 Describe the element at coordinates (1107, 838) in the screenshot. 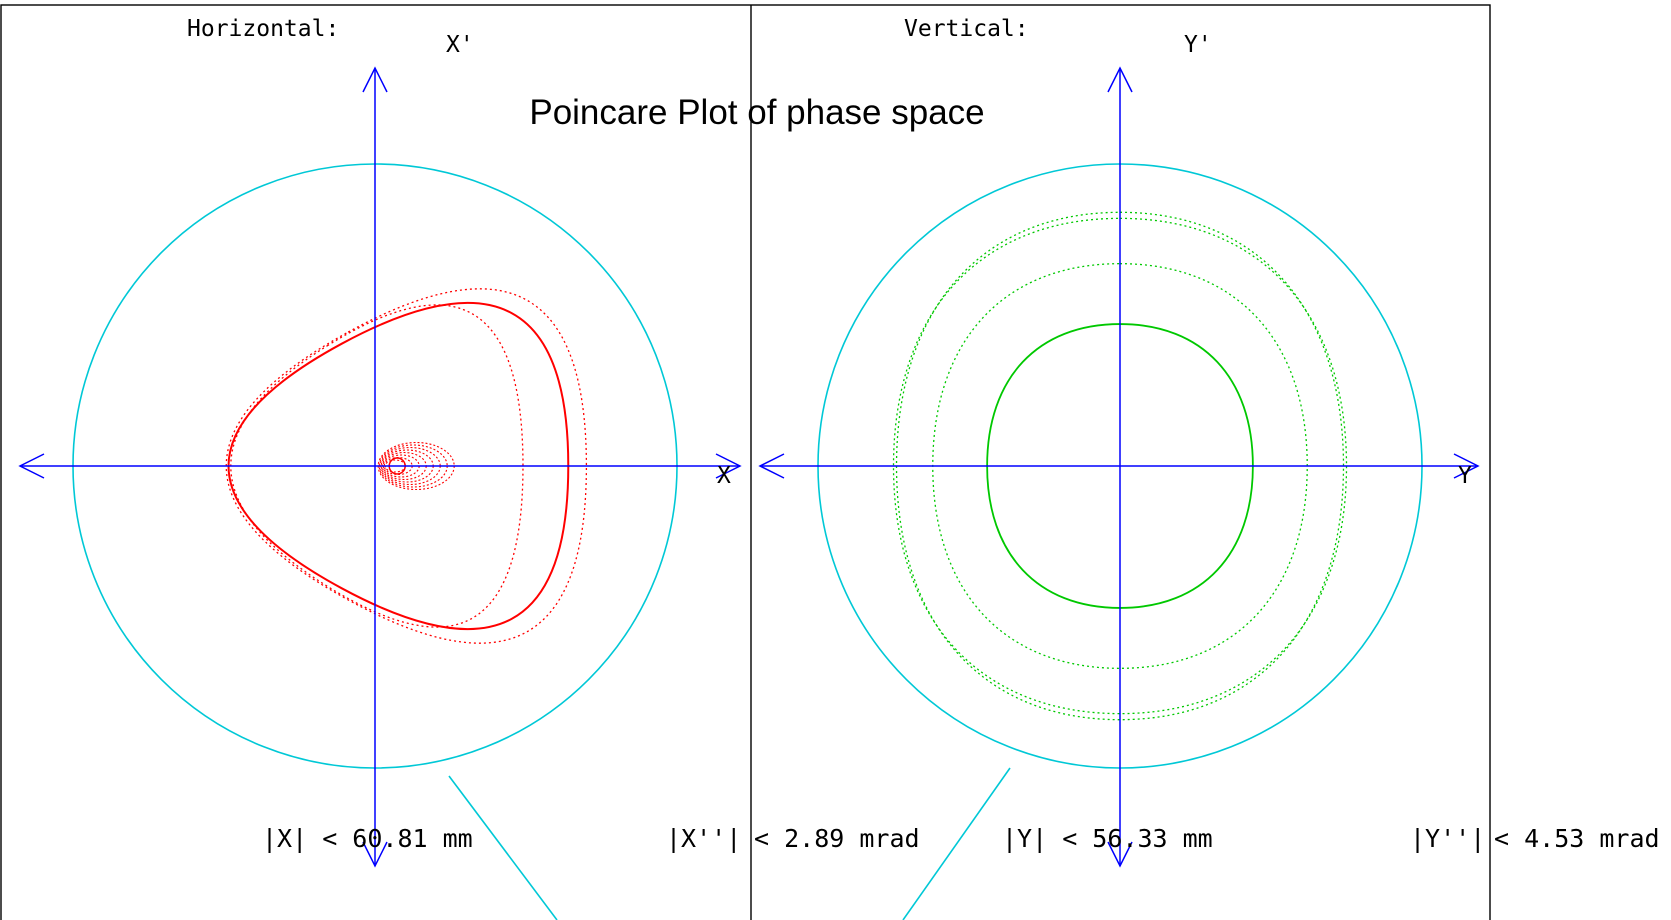

I see `vertical-position-limit: |Y| < 56.33 mm` at that location.